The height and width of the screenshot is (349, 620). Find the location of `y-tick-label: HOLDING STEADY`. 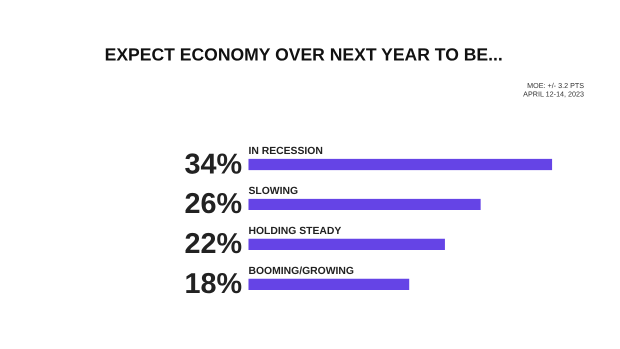

y-tick-label: HOLDING STEADY is located at coordinates (295, 232).